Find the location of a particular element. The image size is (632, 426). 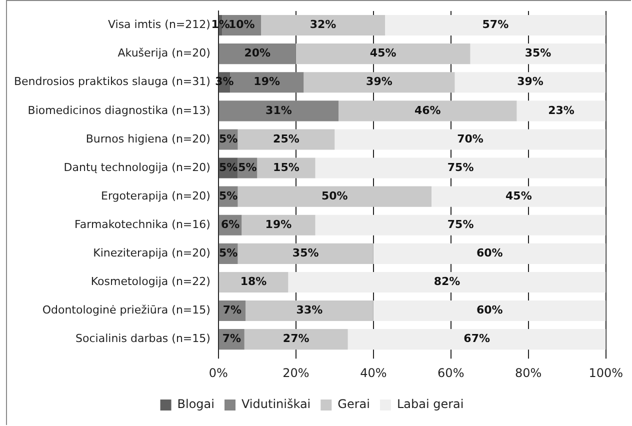

data-label: 70% is located at coordinates (470, 139).